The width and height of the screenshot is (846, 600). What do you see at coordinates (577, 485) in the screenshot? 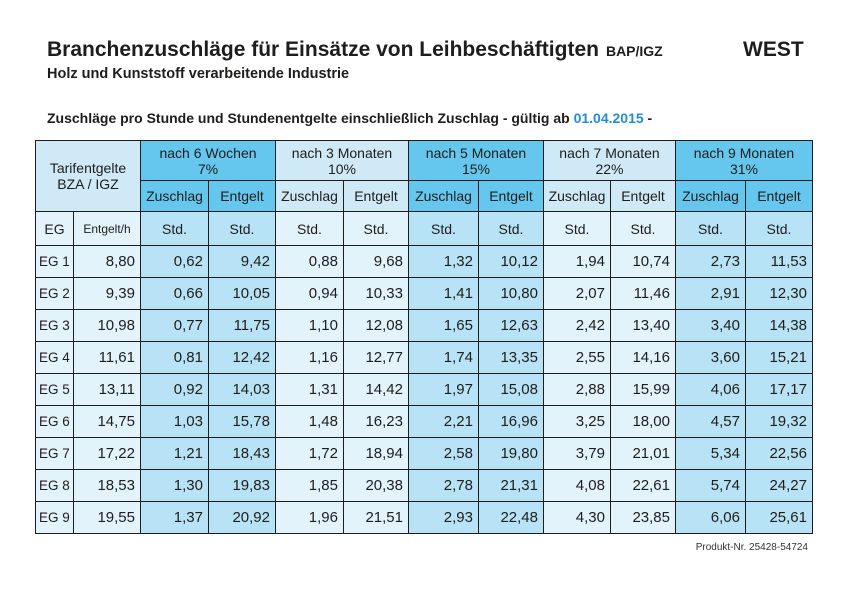
I see `surcharge-cell: 4,08` at bounding box center [577, 485].